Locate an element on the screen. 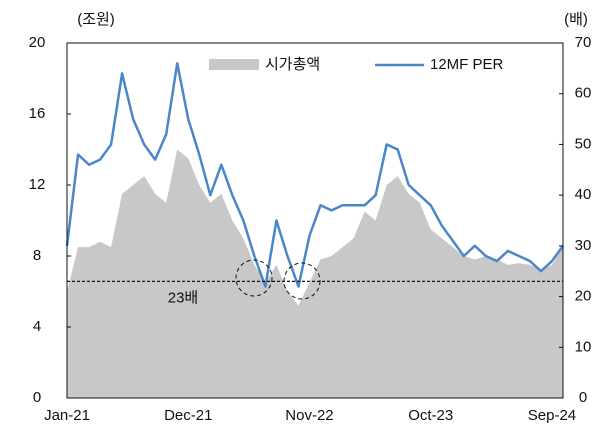 The image size is (611, 434). y2-unit-label: (배) is located at coordinates (576, 19).